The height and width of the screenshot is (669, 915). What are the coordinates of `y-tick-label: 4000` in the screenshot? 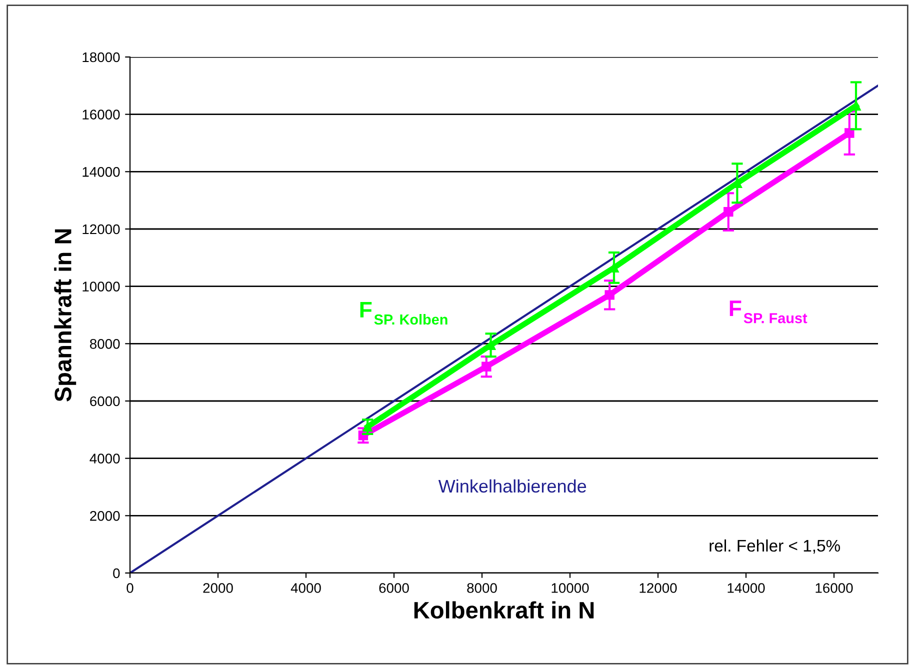 It's located at (105, 459).